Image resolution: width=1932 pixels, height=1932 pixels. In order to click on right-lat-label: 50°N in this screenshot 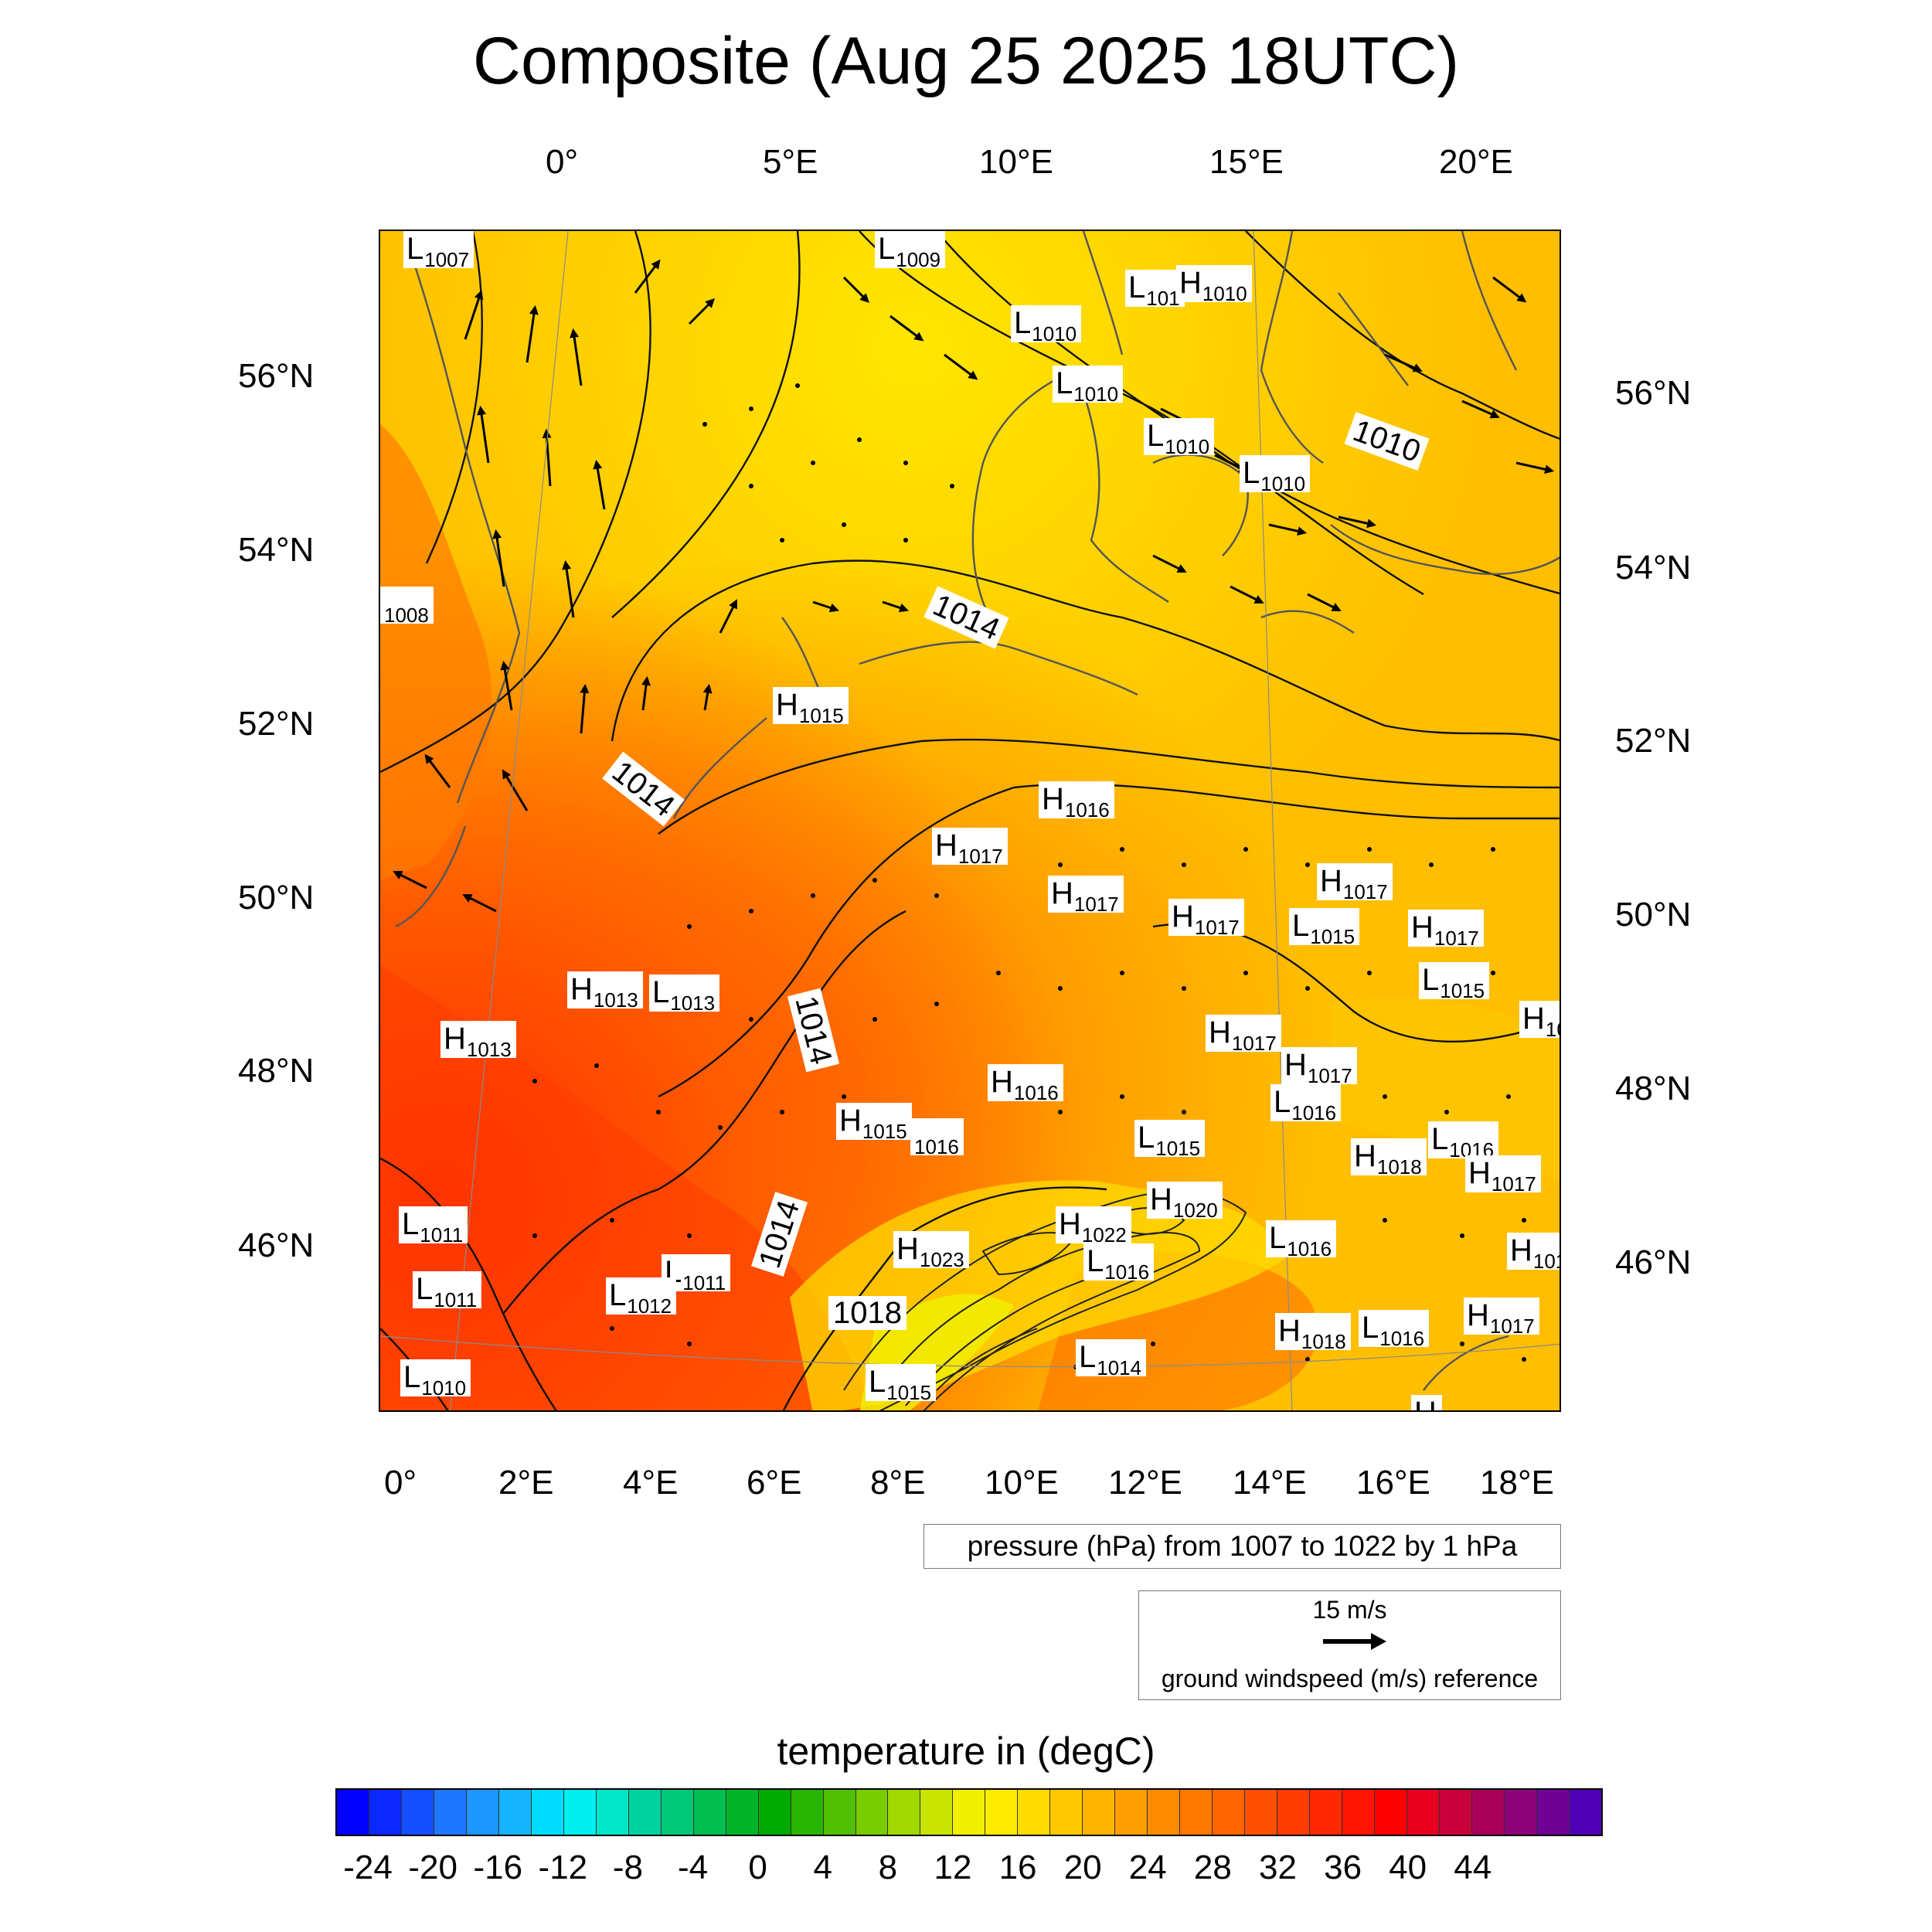, I will do `click(1654, 915)`.